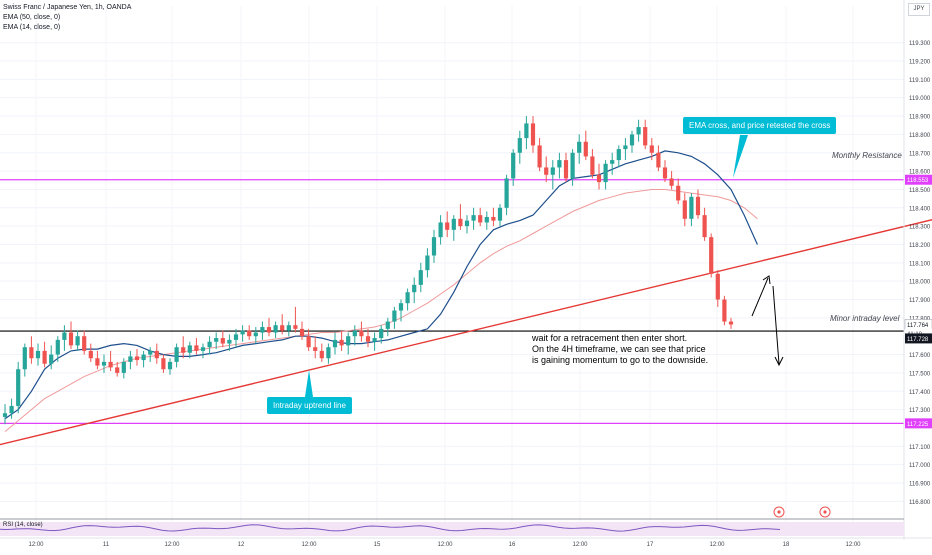 This screenshot has width=932, height=555. I want to click on y-tick-label: 118.400, so click(920, 209).